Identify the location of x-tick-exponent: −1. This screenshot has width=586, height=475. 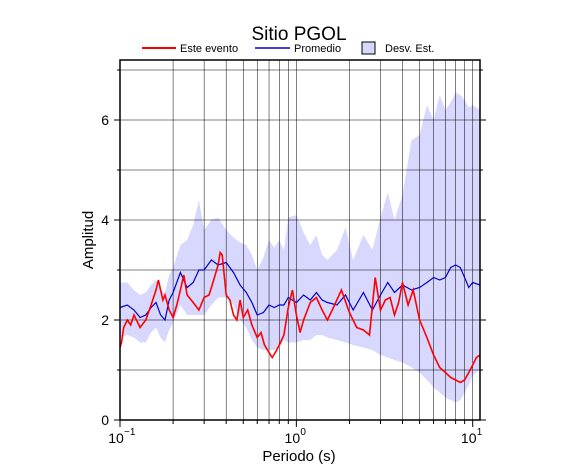
(130, 432).